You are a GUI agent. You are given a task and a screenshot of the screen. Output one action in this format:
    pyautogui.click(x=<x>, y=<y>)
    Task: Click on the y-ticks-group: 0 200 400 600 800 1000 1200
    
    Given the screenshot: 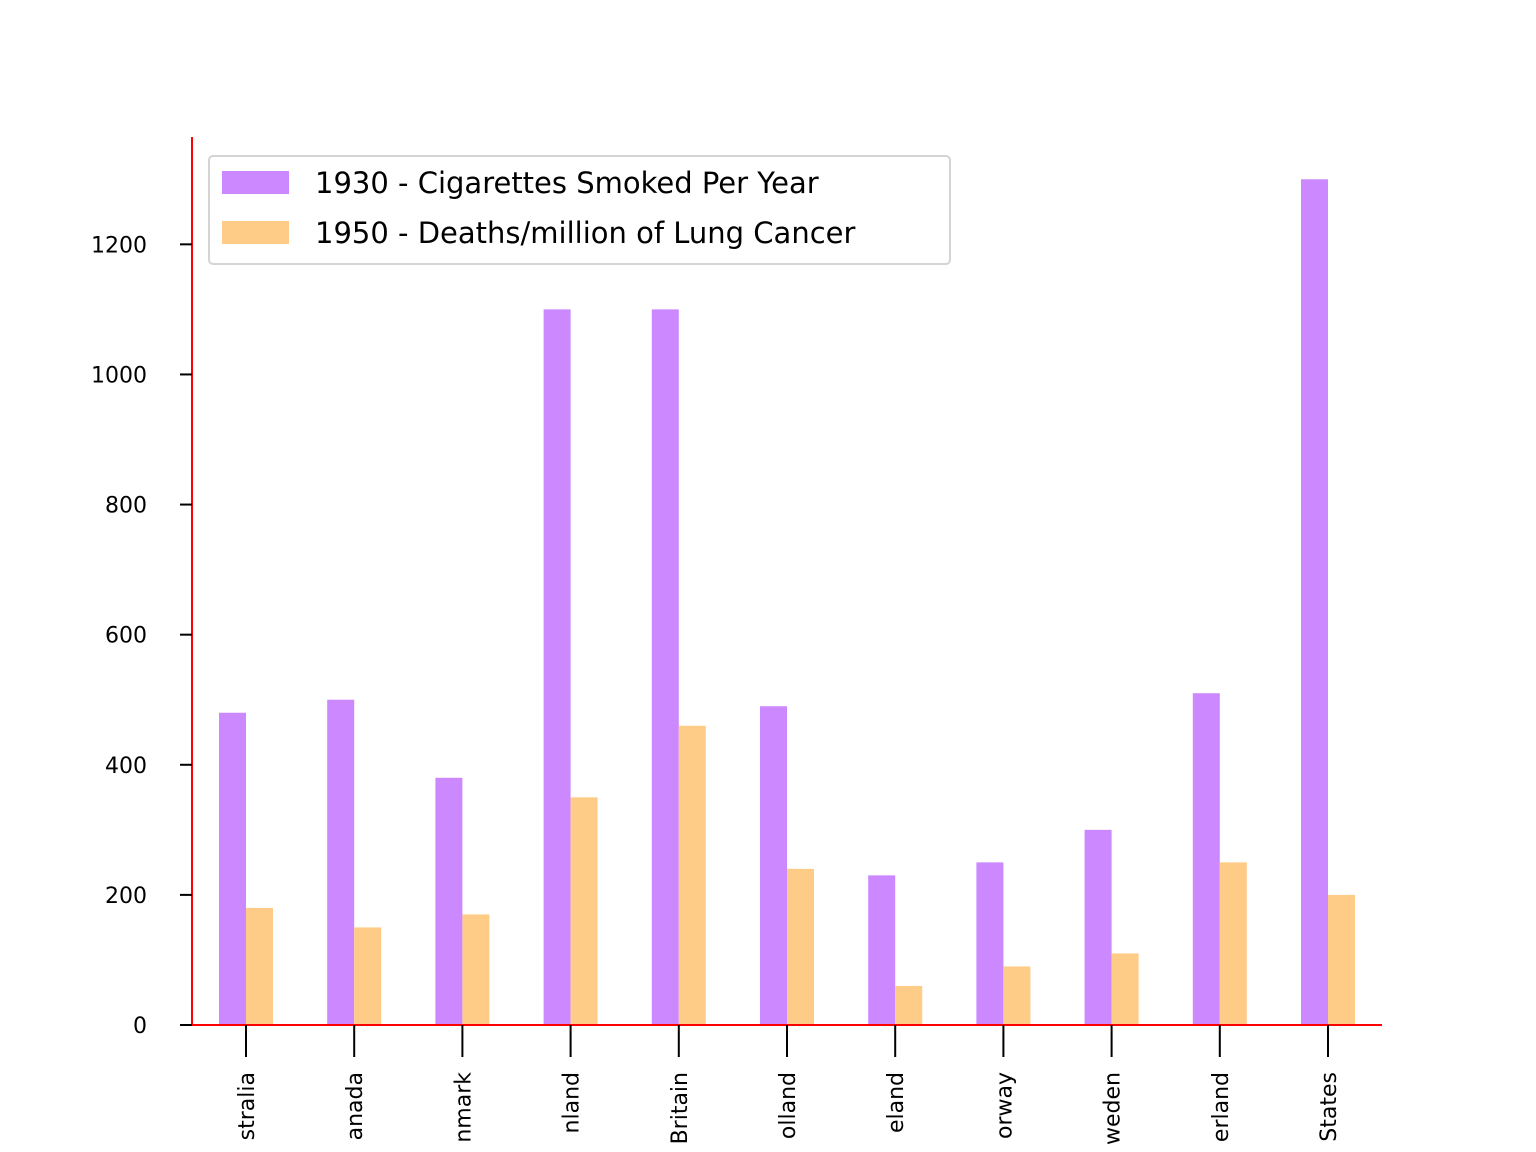 What is the action you would take?
    pyautogui.click(x=141, y=636)
    